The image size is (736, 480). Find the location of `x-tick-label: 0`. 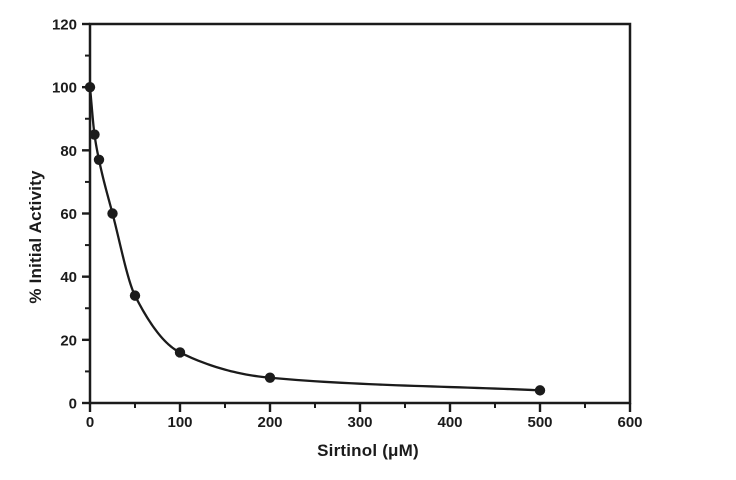

x-tick-label: 0 is located at coordinates (90, 422).